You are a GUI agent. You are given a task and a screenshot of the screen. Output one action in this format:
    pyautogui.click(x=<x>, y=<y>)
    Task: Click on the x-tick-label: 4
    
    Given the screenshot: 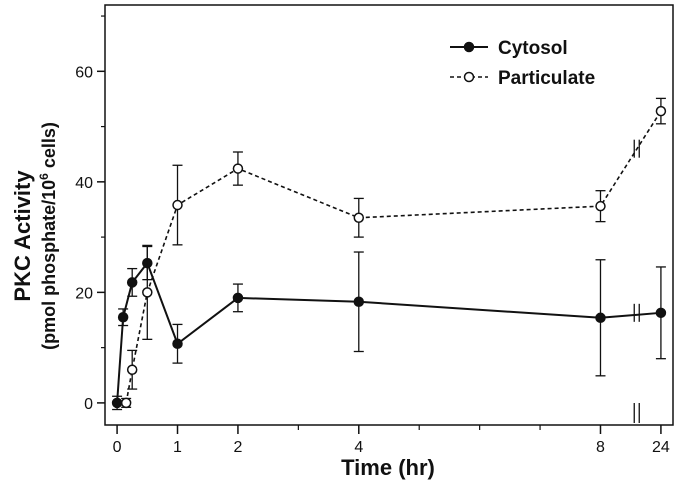 What is the action you would take?
    pyautogui.click(x=358, y=447)
    